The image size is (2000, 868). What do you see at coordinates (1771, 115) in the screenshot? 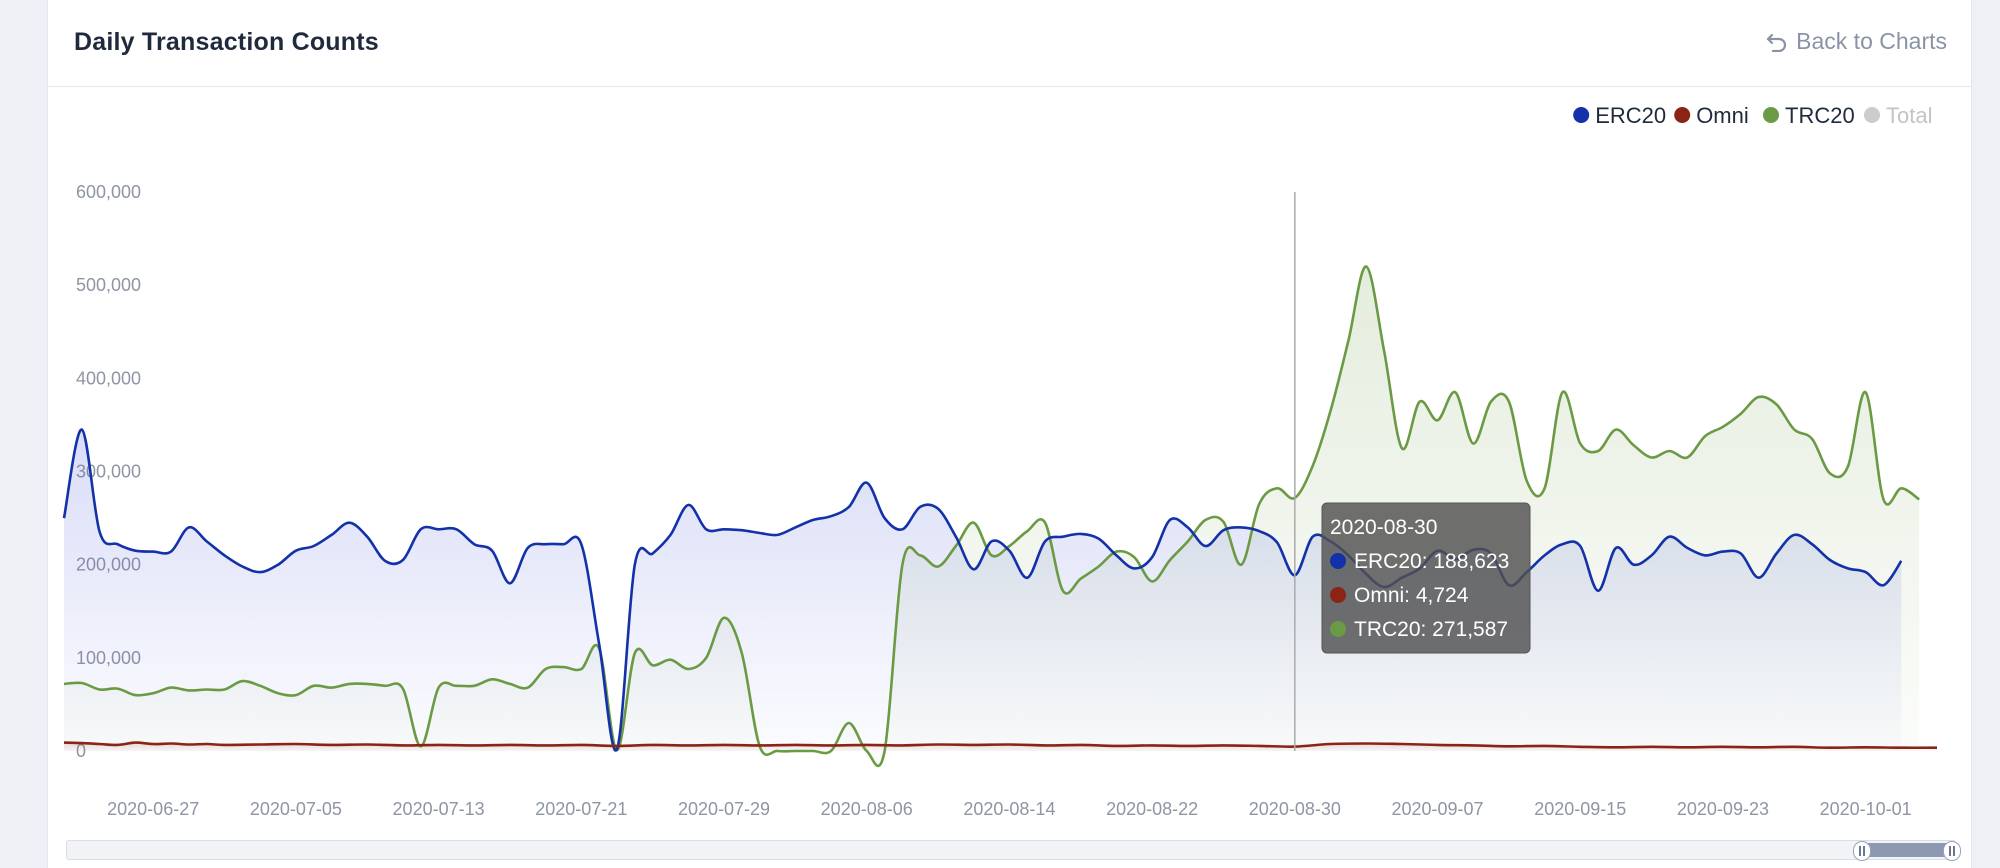
I see `legend-marker-trc20` at bounding box center [1771, 115].